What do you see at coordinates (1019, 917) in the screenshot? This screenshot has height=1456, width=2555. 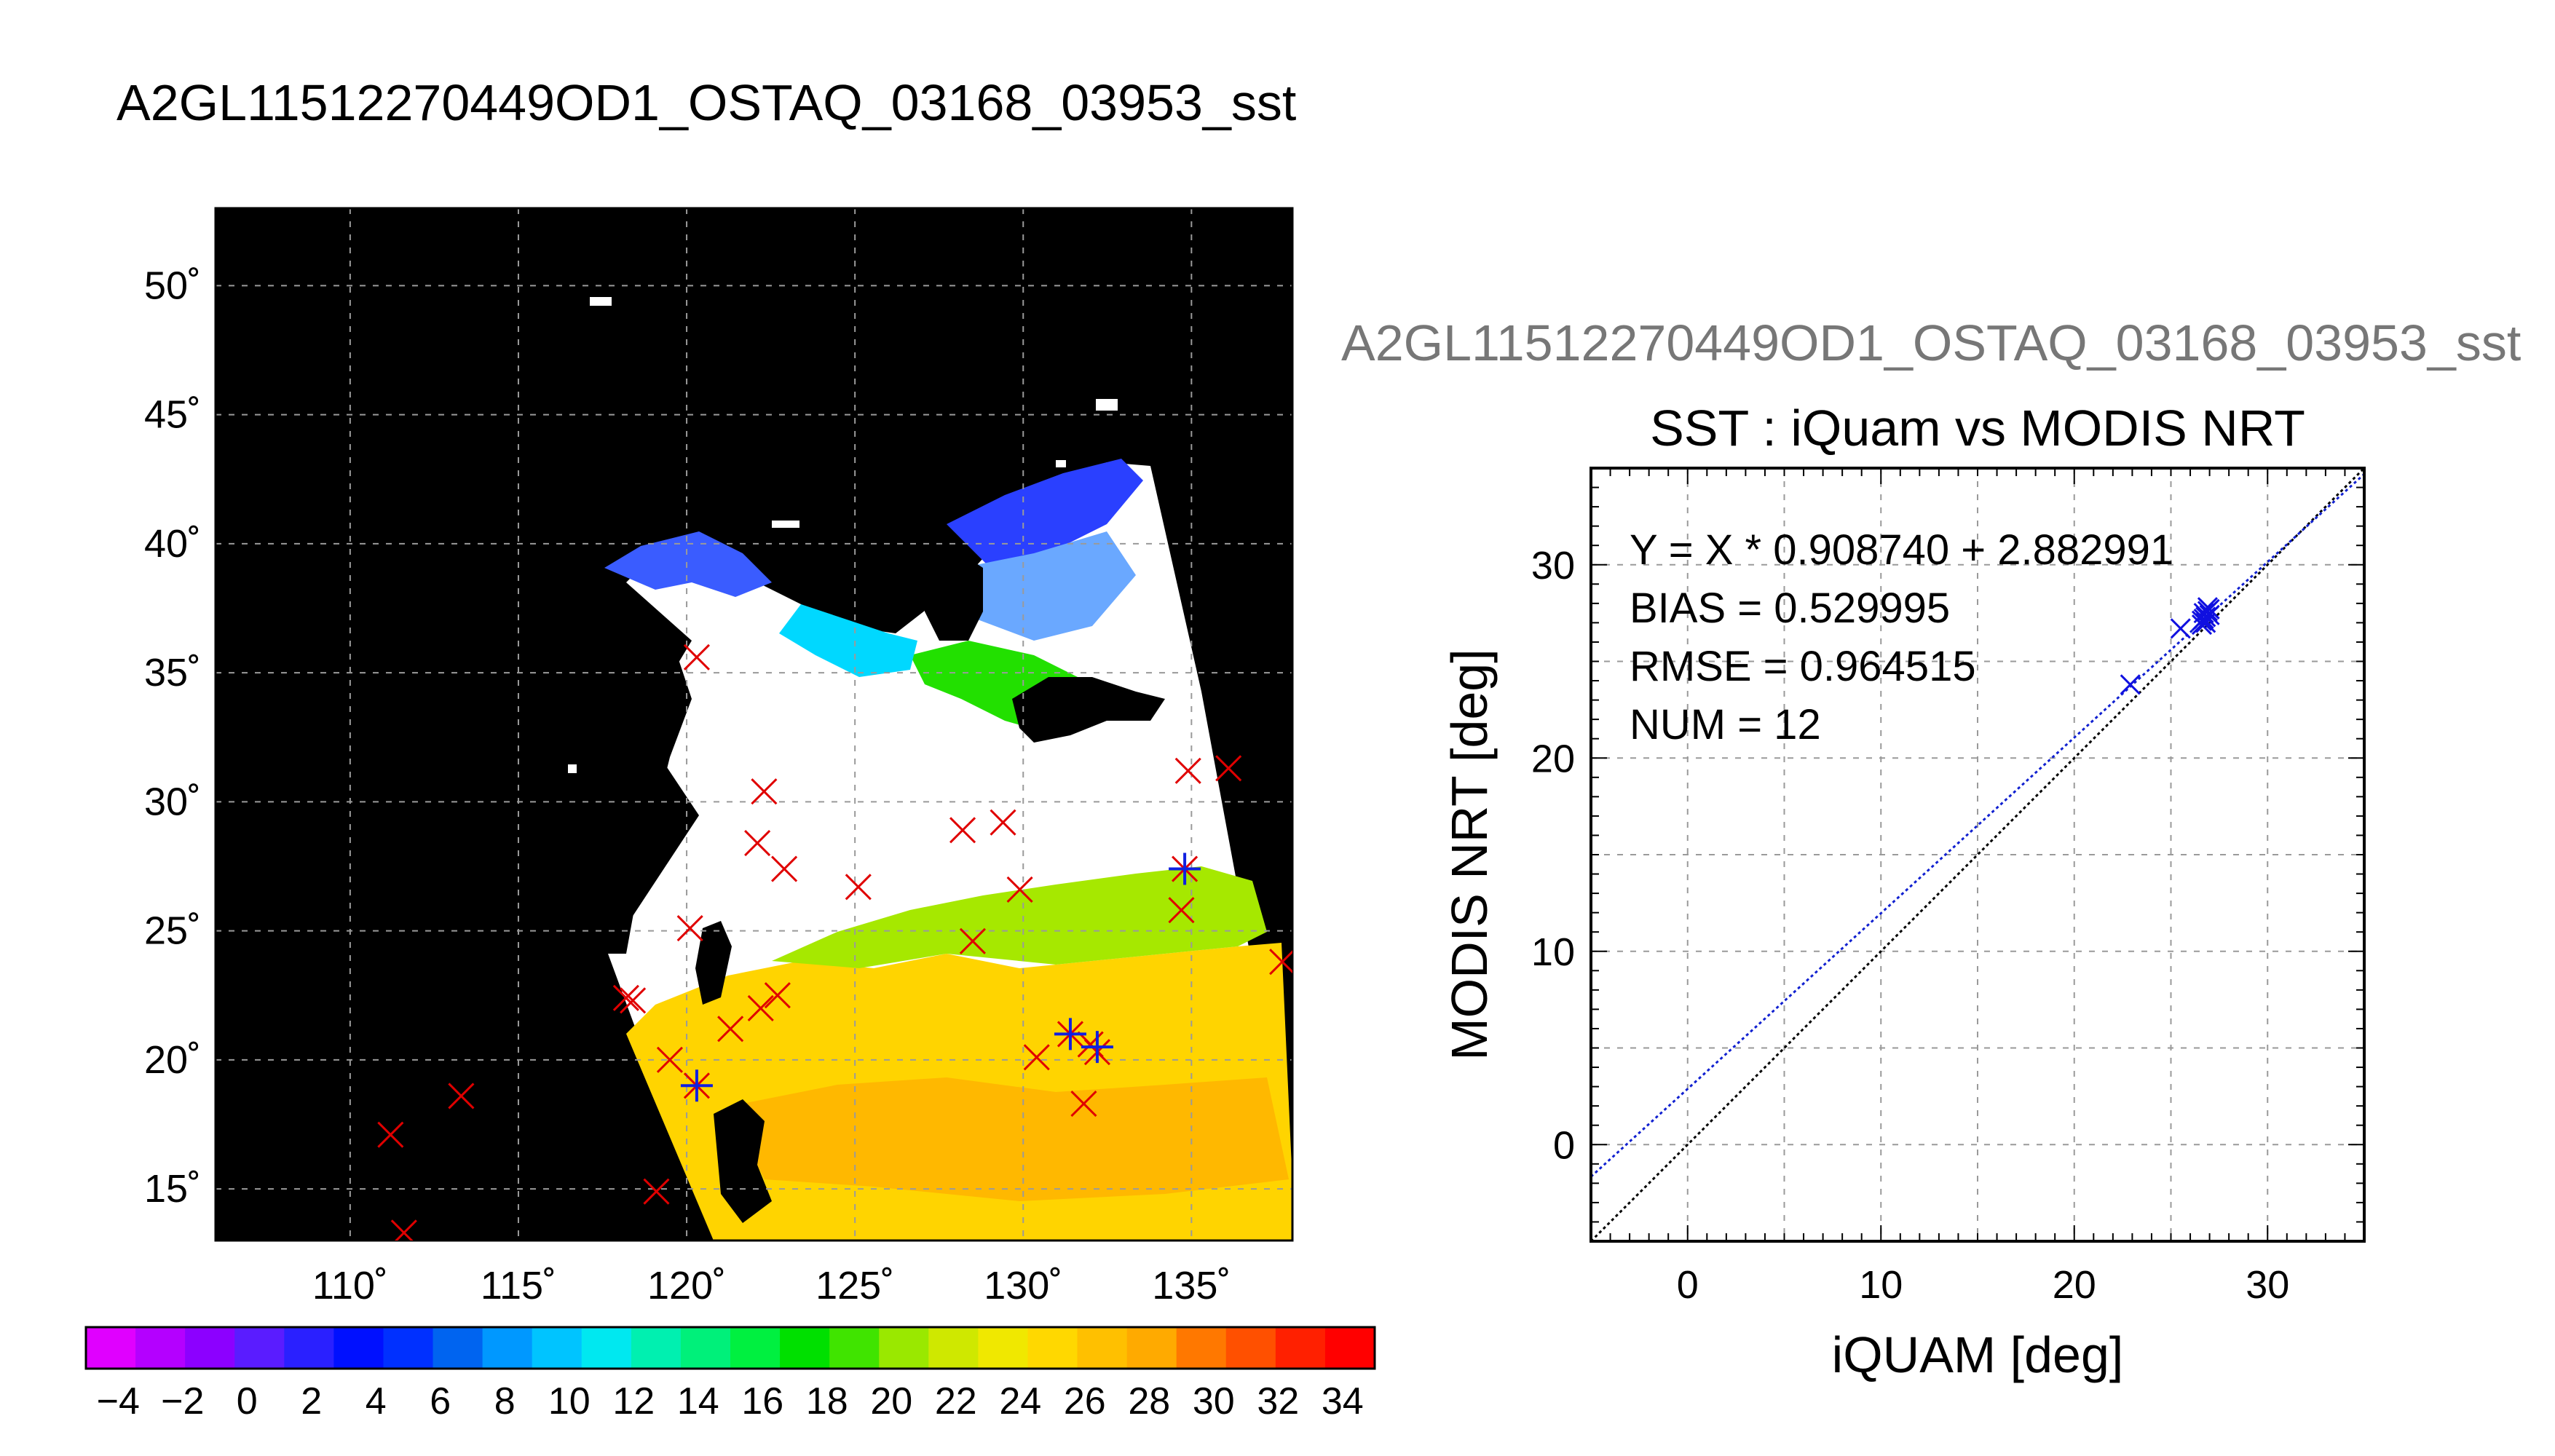 I see `swath-green-band` at bounding box center [1019, 917].